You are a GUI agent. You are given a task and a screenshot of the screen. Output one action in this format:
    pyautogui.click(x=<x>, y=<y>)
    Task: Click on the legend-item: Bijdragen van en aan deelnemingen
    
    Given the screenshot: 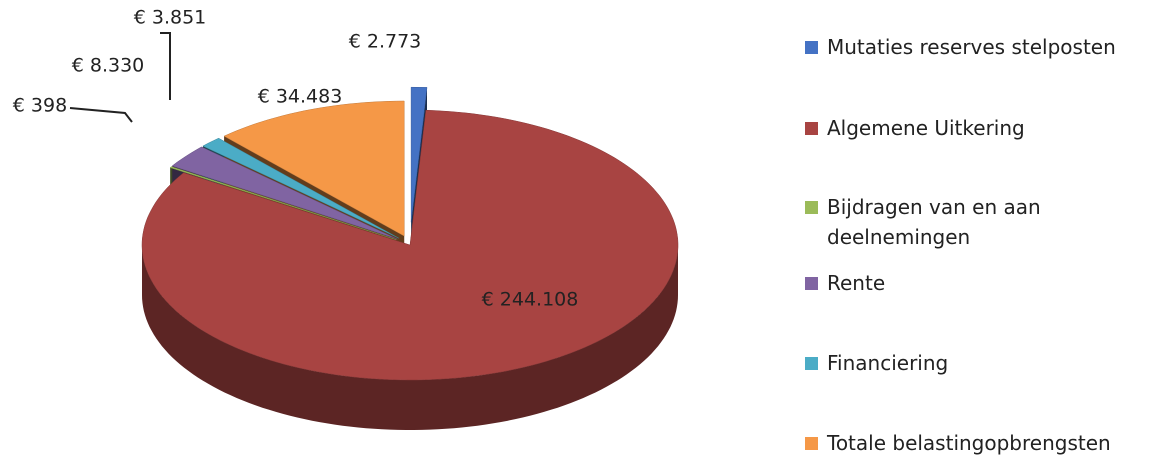 What is the action you would take?
    pyautogui.click(x=975, y=222)
    